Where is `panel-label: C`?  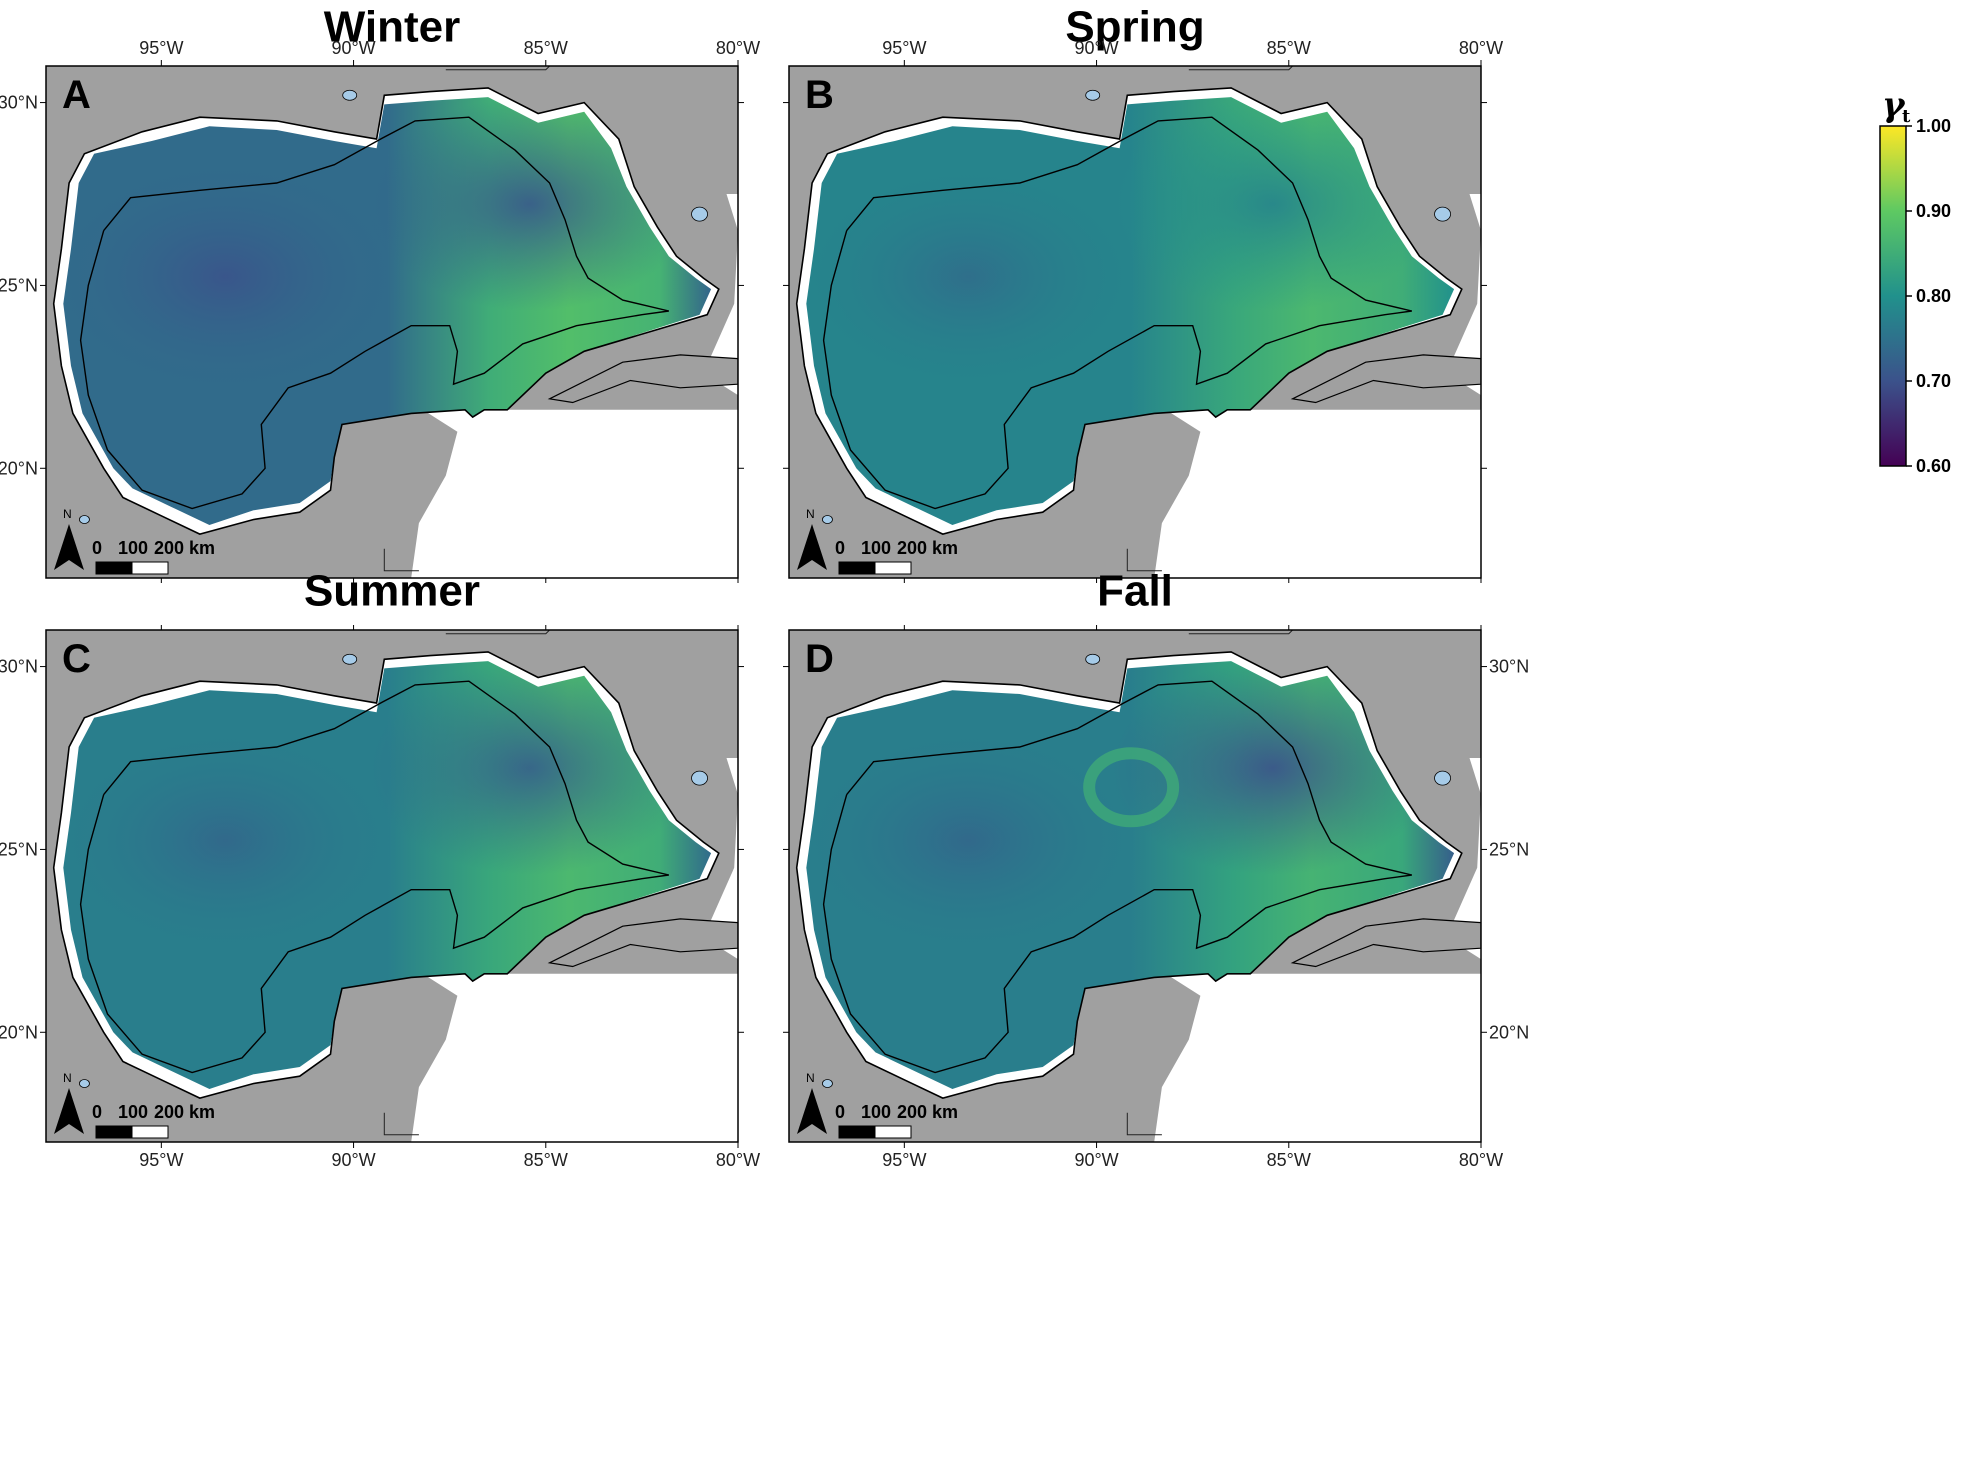 panel-label: C is located at coordinates (76, 659).